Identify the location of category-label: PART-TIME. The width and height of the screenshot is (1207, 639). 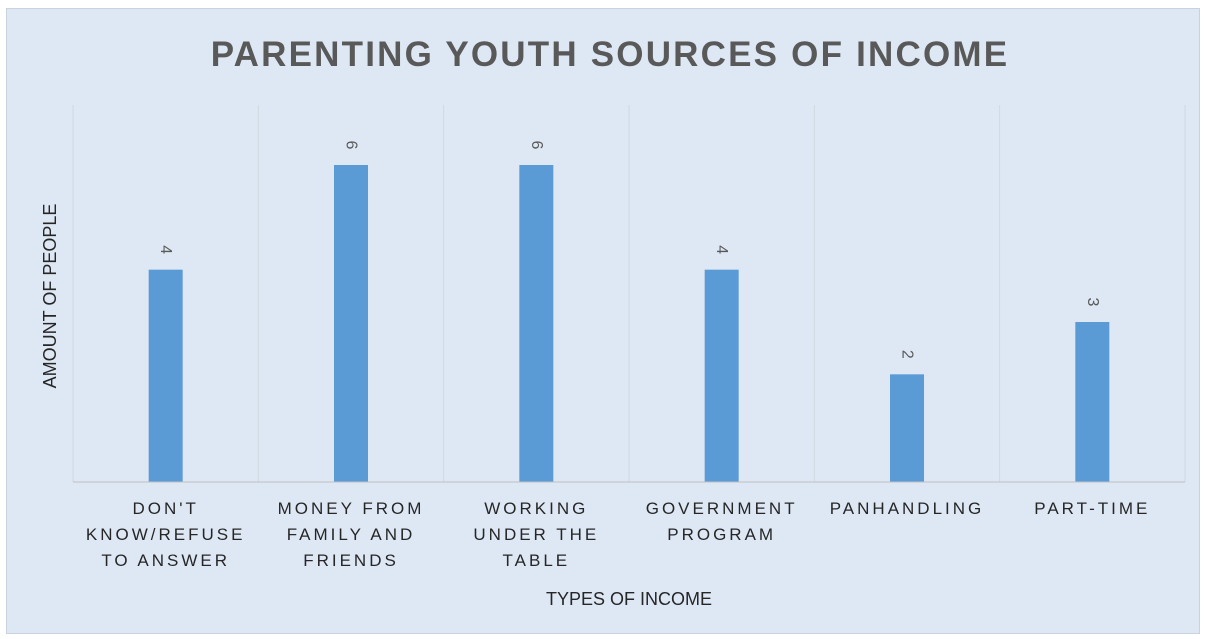
(1092, 508).